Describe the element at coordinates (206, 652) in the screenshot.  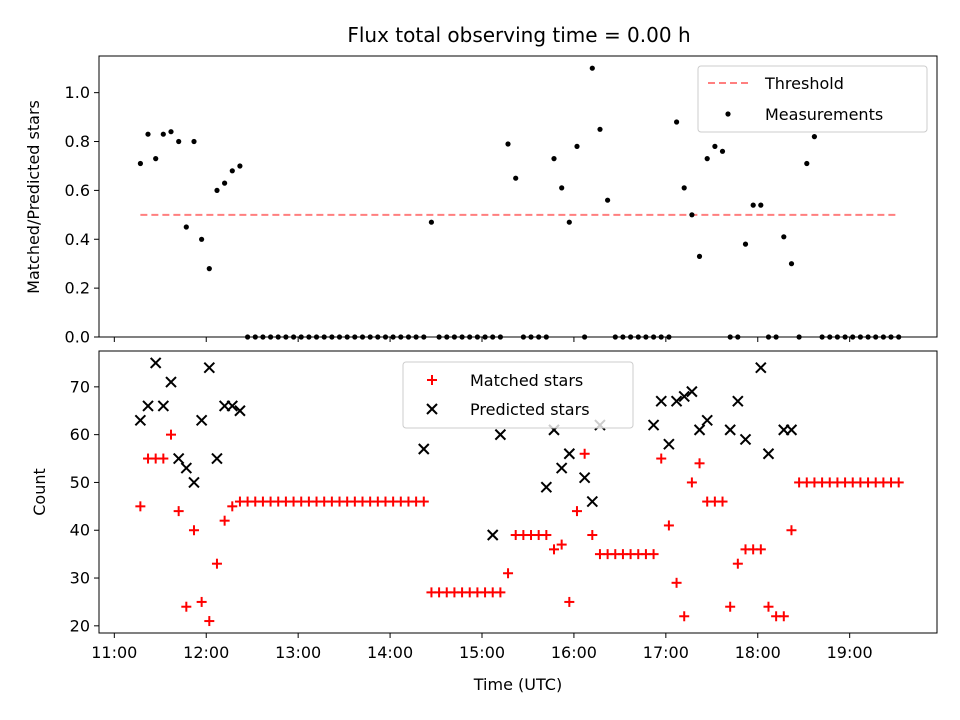
I see `x-tick-label: 12:00` at that location.